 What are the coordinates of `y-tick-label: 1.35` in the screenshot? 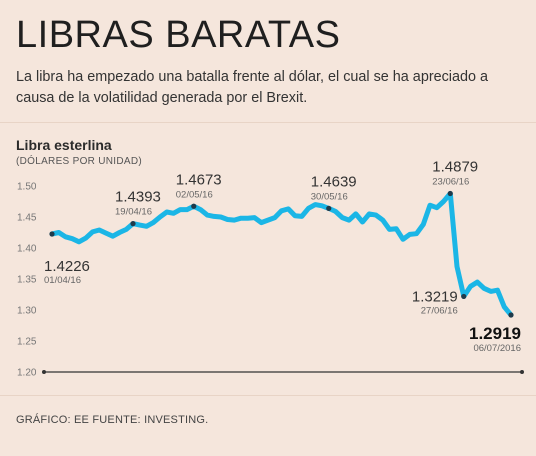 It's located at (27, 280).